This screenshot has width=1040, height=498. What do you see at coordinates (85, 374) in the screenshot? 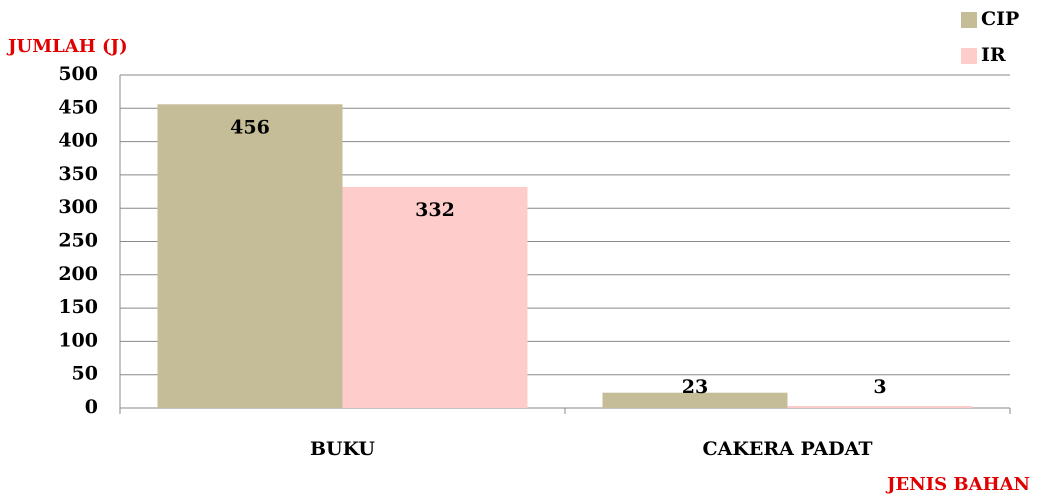
I see `y-tick-label: 50` at bounding box center [85, 374].